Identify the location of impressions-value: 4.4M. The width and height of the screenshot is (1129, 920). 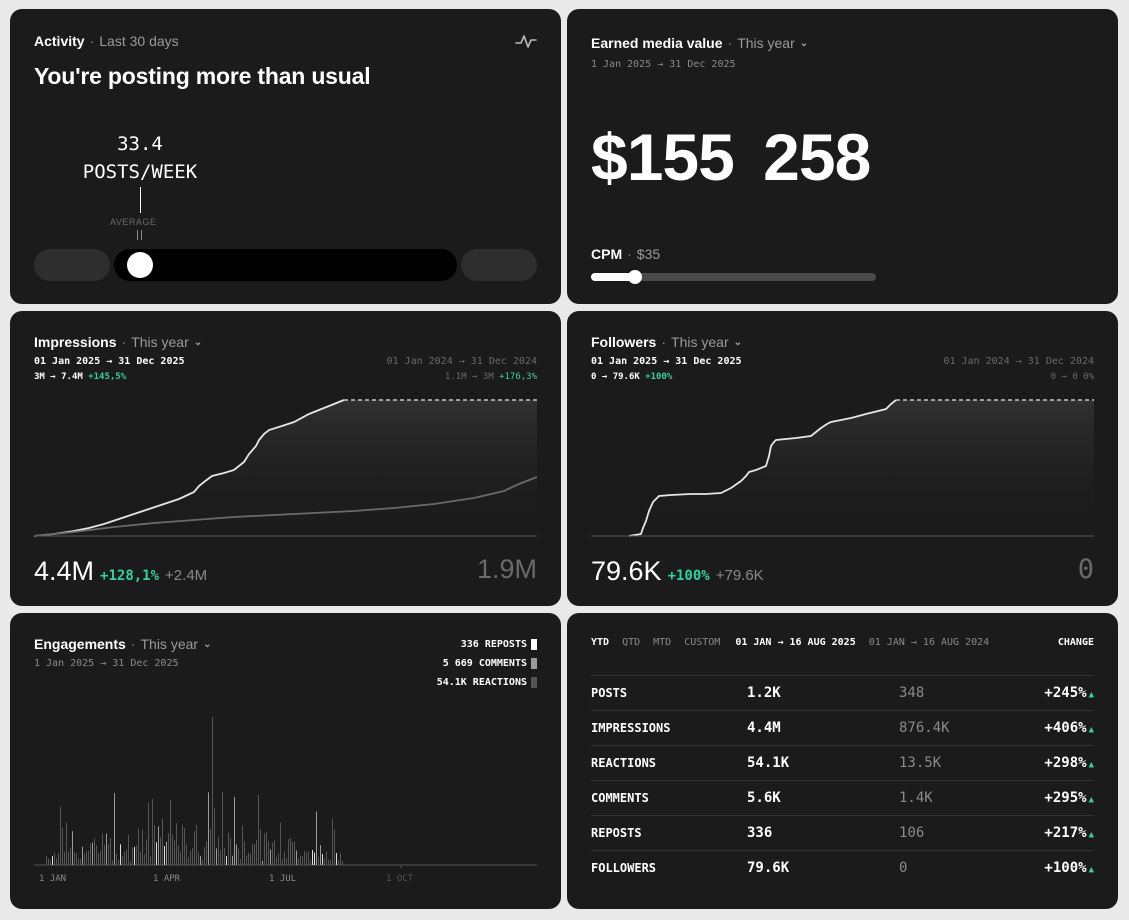
(64, 571).